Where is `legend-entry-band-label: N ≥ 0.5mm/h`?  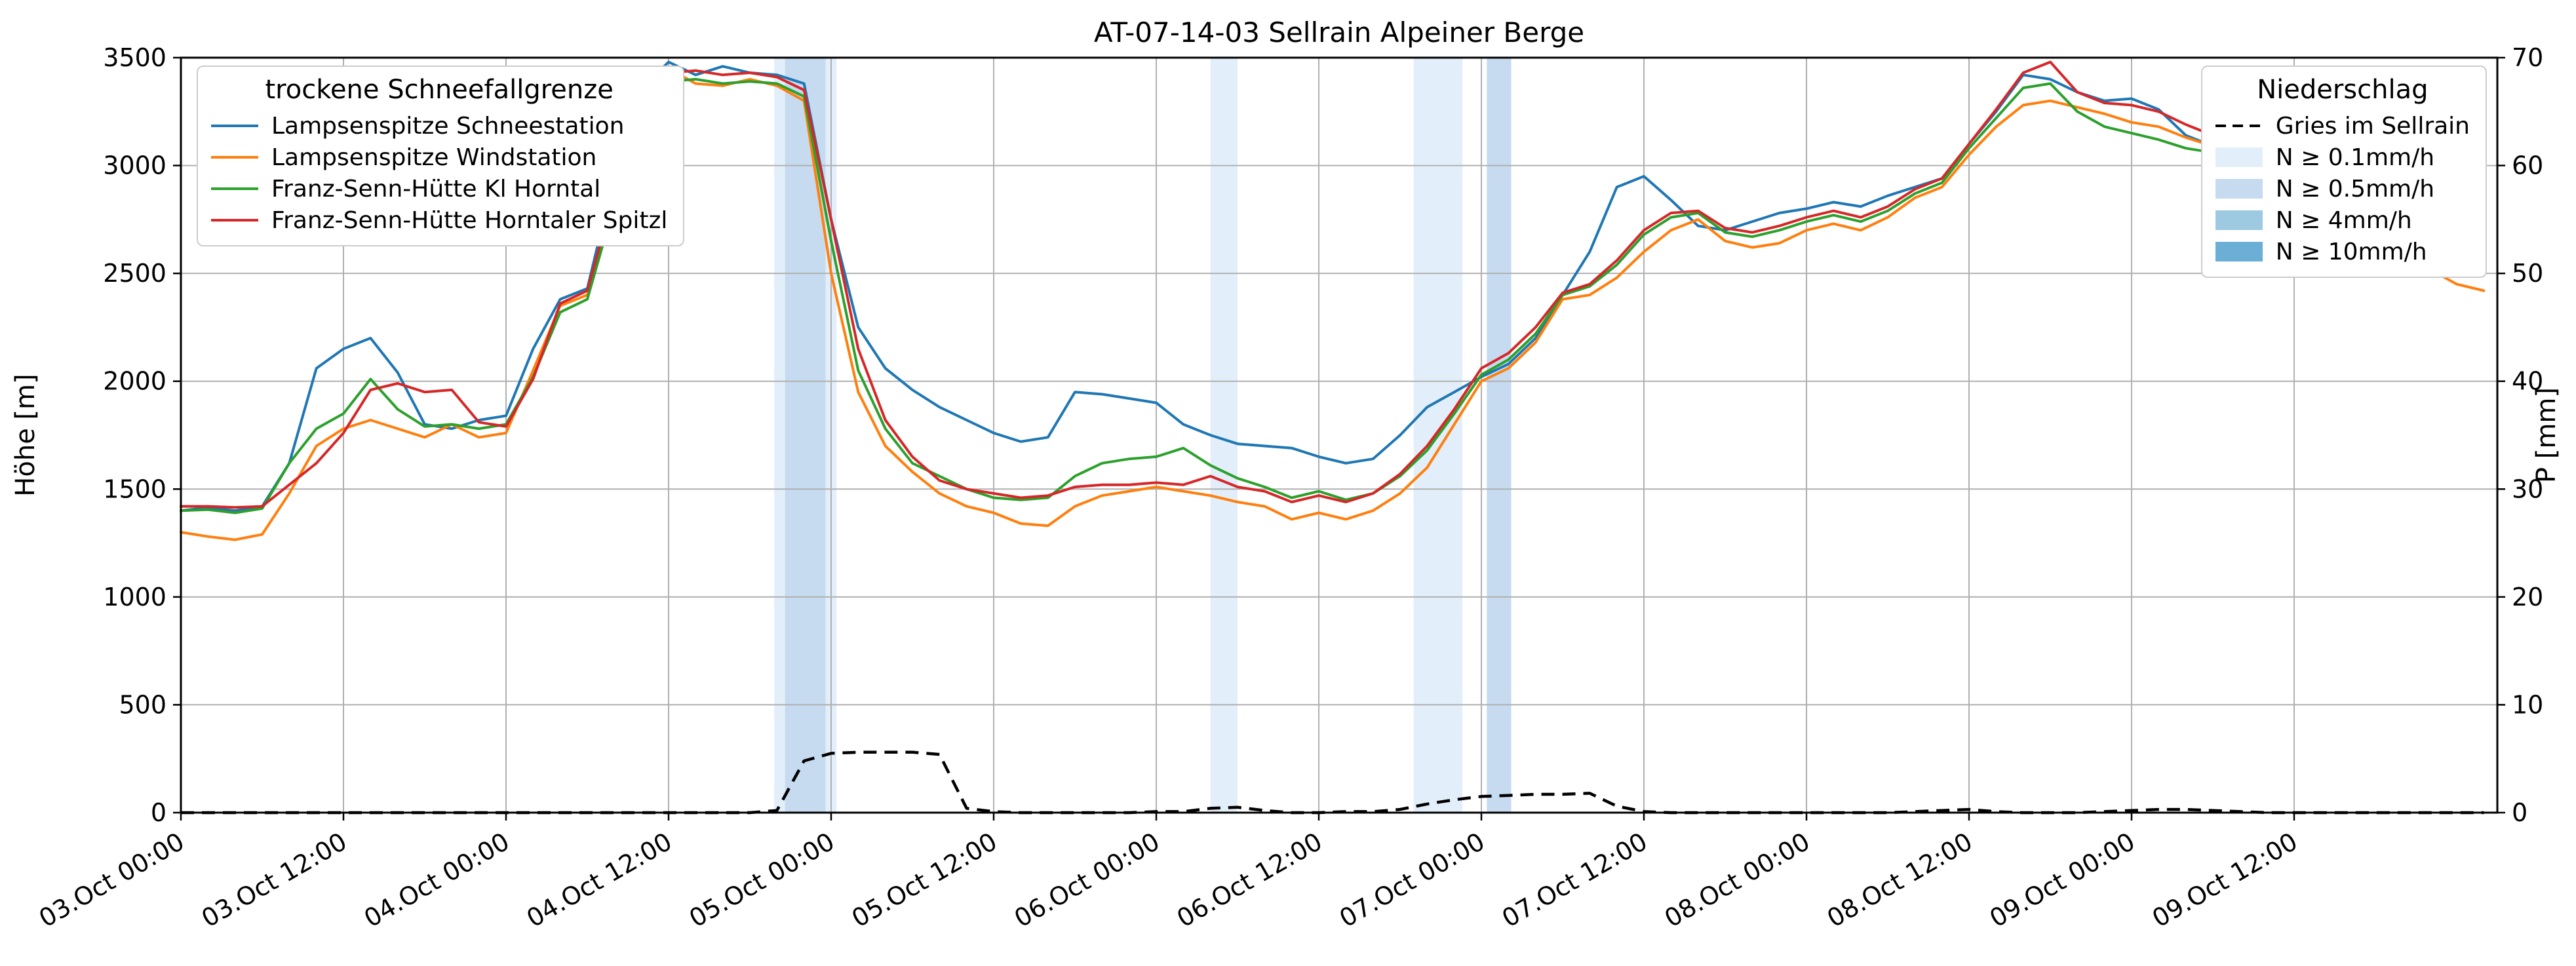 legend-entry-band-label: N ≥ 0.5mm/h is located at coordinates (2355, 189).